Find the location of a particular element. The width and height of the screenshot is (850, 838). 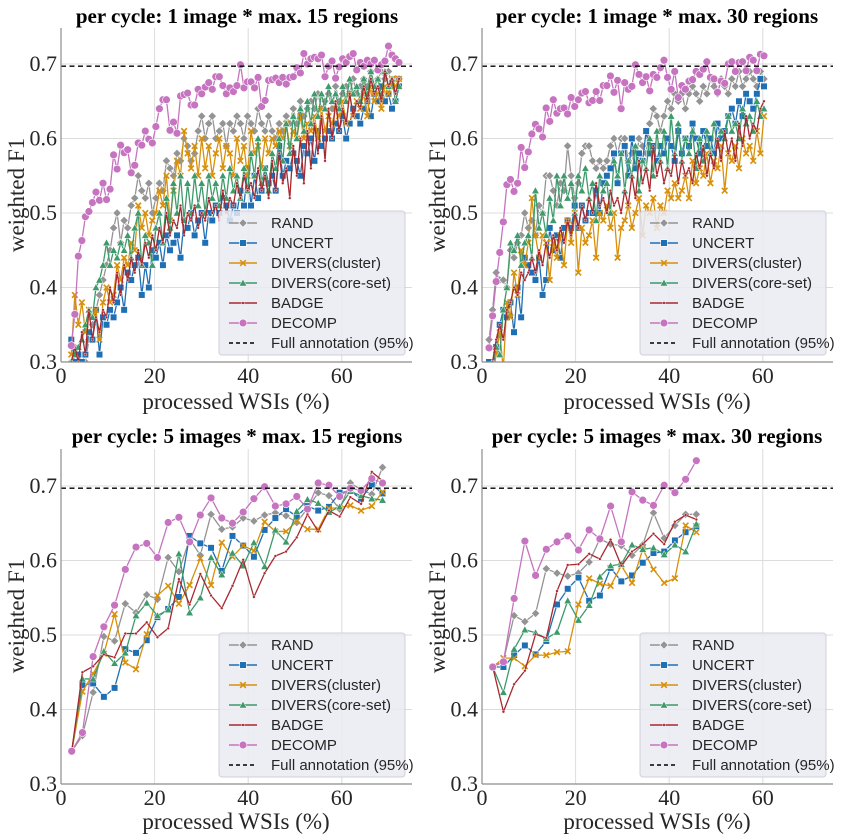

y-tick-label: 0.6 is located at coordinates (44, 560).